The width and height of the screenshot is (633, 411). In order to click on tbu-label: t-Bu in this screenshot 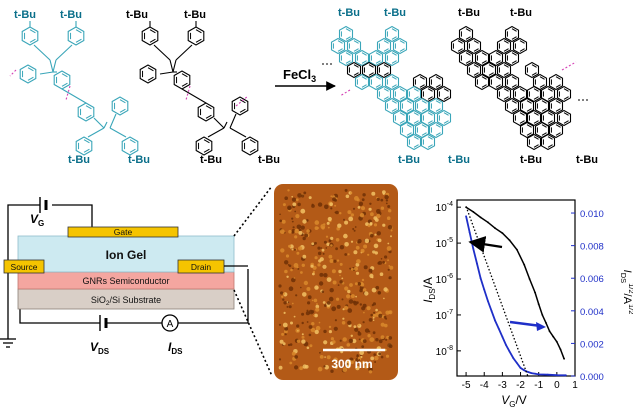, I will do `click(409, 160)`.